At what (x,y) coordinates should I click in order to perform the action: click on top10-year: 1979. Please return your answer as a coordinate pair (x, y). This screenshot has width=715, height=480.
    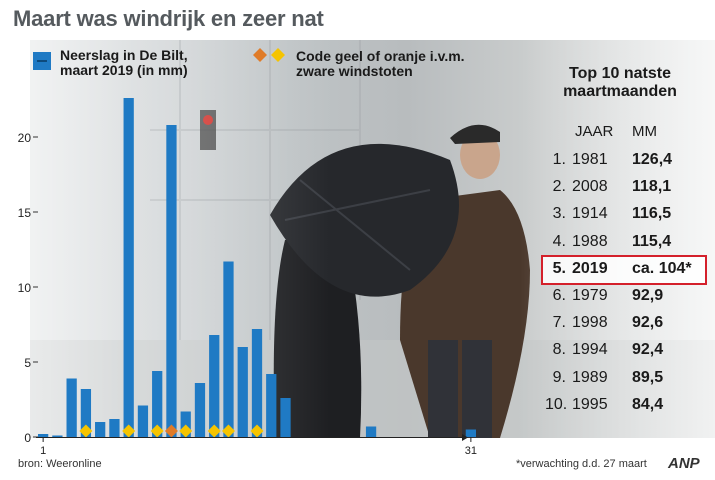
    Looking at the image, I should click on (590, 295).